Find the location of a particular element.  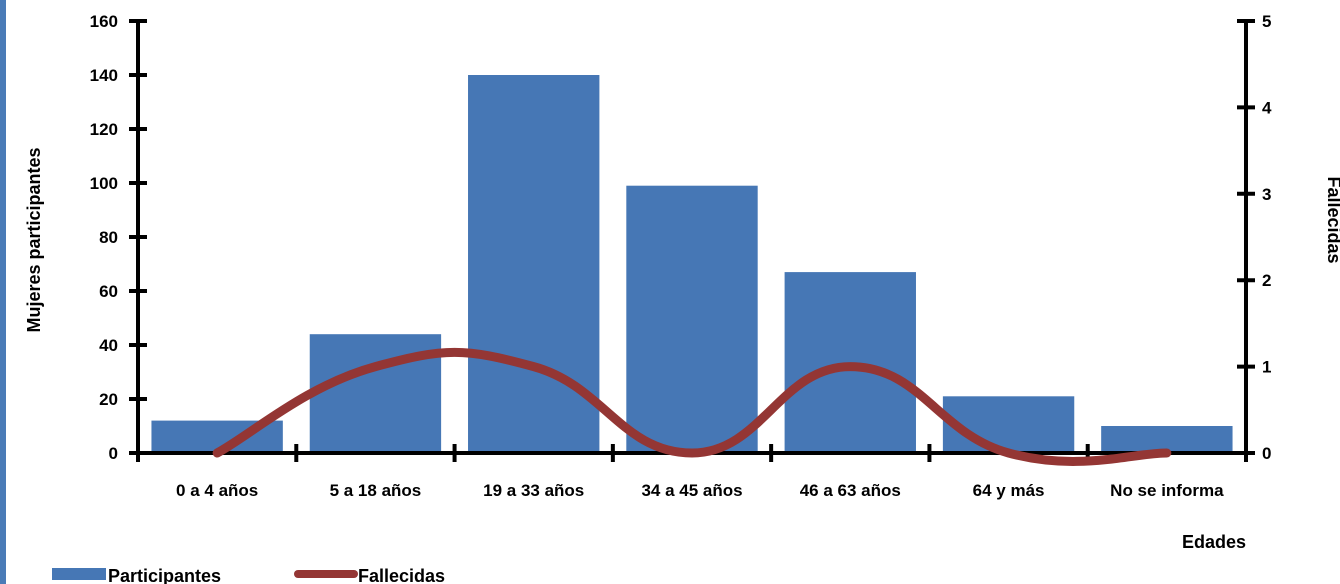

y-tick-label: 20 is located at coordinates (108, 399).